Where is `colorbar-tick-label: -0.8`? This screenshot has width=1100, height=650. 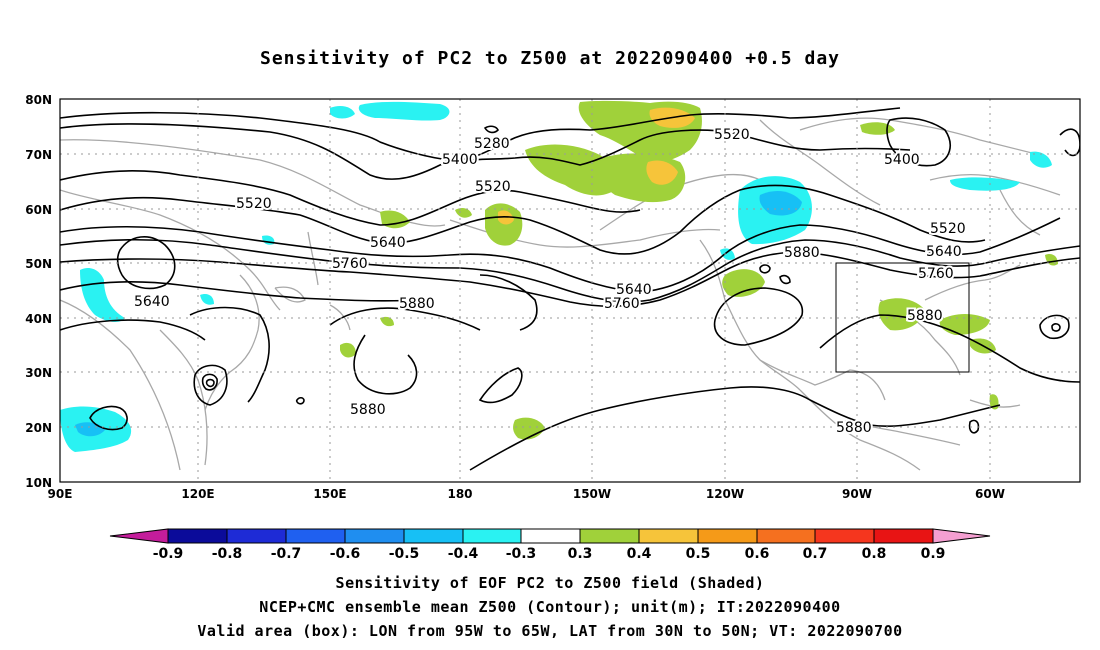 colorbar-tick-label: -0.8 is located at coordinates (227, 554).